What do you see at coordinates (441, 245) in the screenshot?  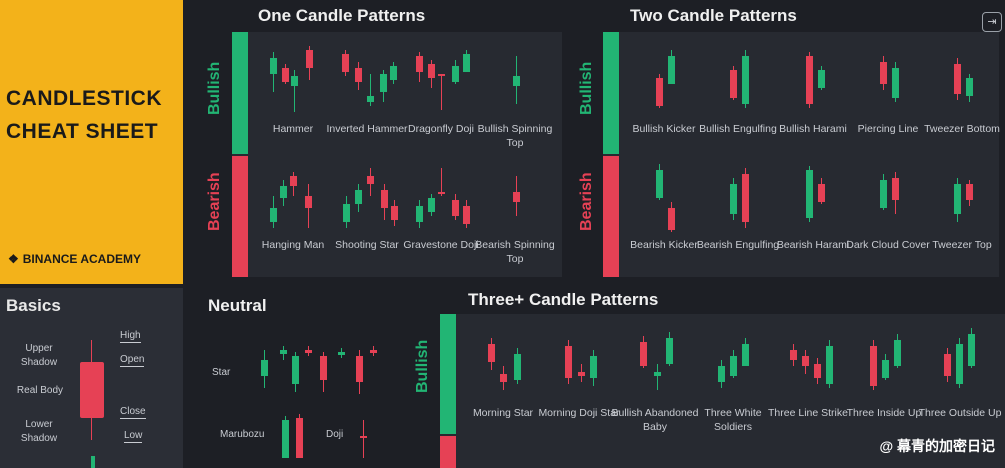 I see `one-bear-gravestone-doji: Gravestone Doji` at bounding box center [441, 245].